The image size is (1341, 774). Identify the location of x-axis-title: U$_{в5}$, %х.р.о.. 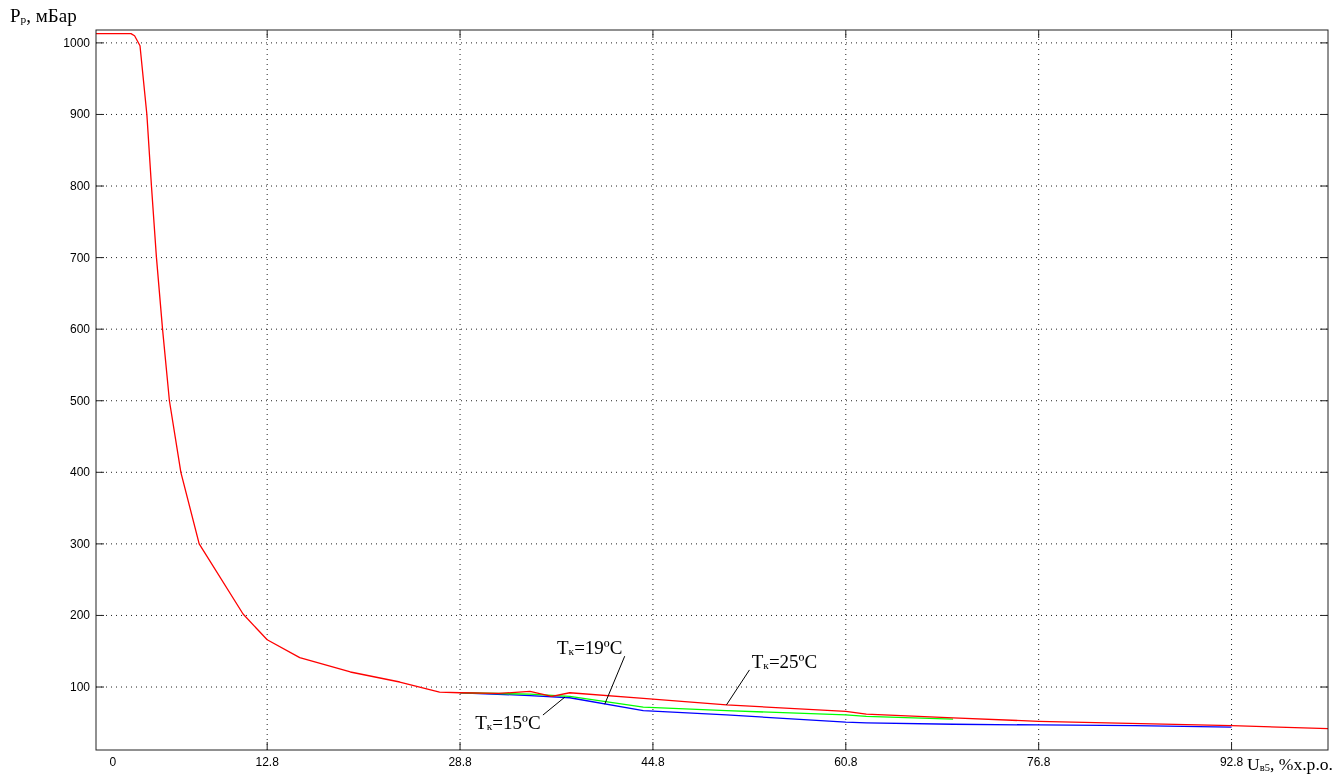
(1290, 765).